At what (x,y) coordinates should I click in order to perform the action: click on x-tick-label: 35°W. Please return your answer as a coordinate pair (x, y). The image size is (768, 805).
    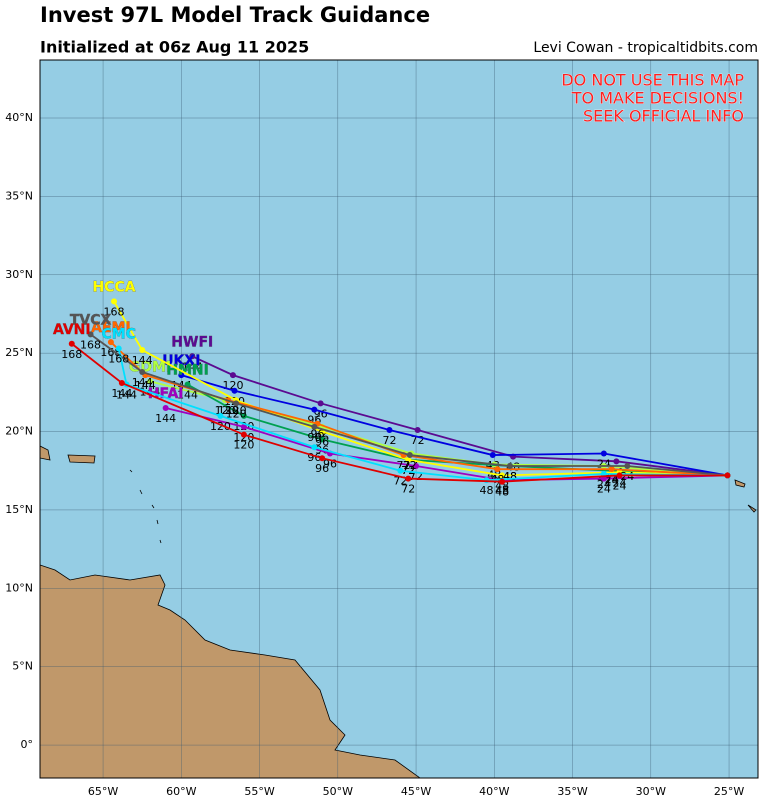
    Looking at the image, I should click on (572, 791).